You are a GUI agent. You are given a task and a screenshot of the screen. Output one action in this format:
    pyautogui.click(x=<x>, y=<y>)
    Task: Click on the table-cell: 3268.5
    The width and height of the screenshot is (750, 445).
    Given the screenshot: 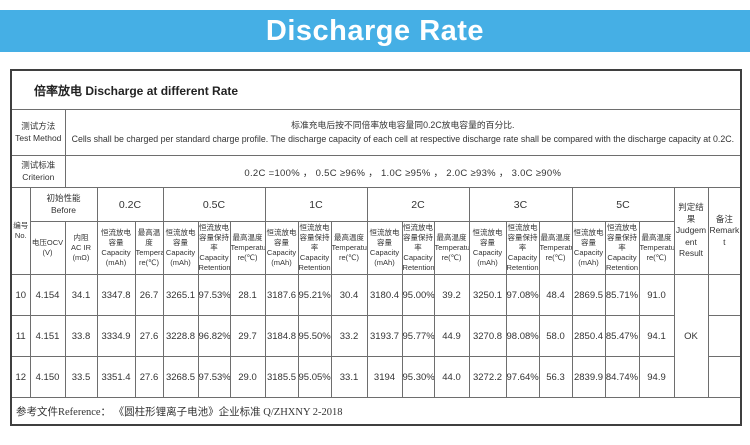 What is the action you would take?
    pyautogui.click(x=180, y=377)
    